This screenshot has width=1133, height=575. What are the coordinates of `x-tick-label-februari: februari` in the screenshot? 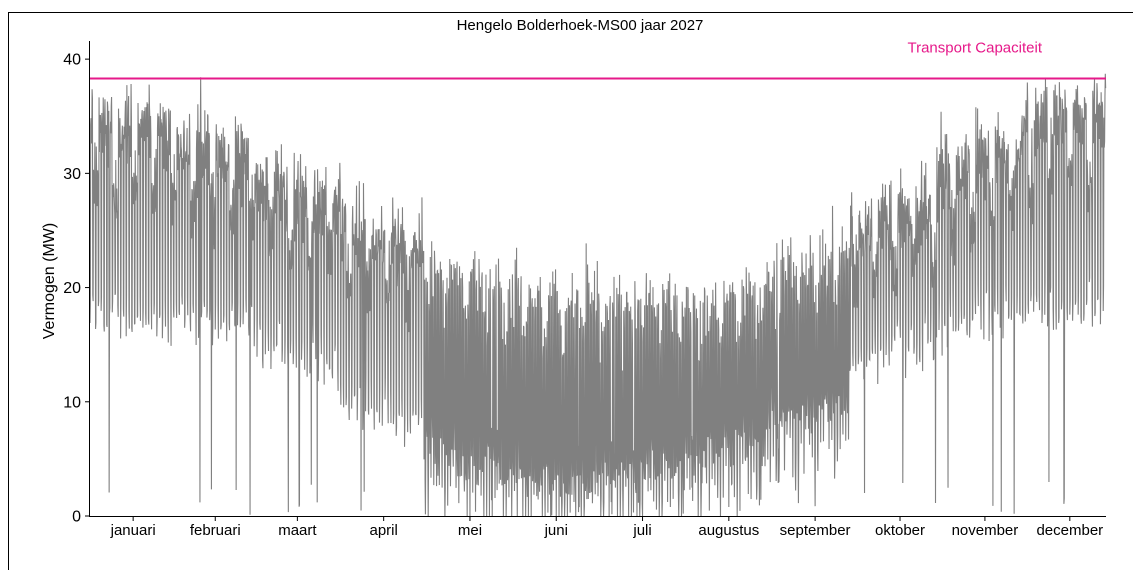 It's located at (215, 530).